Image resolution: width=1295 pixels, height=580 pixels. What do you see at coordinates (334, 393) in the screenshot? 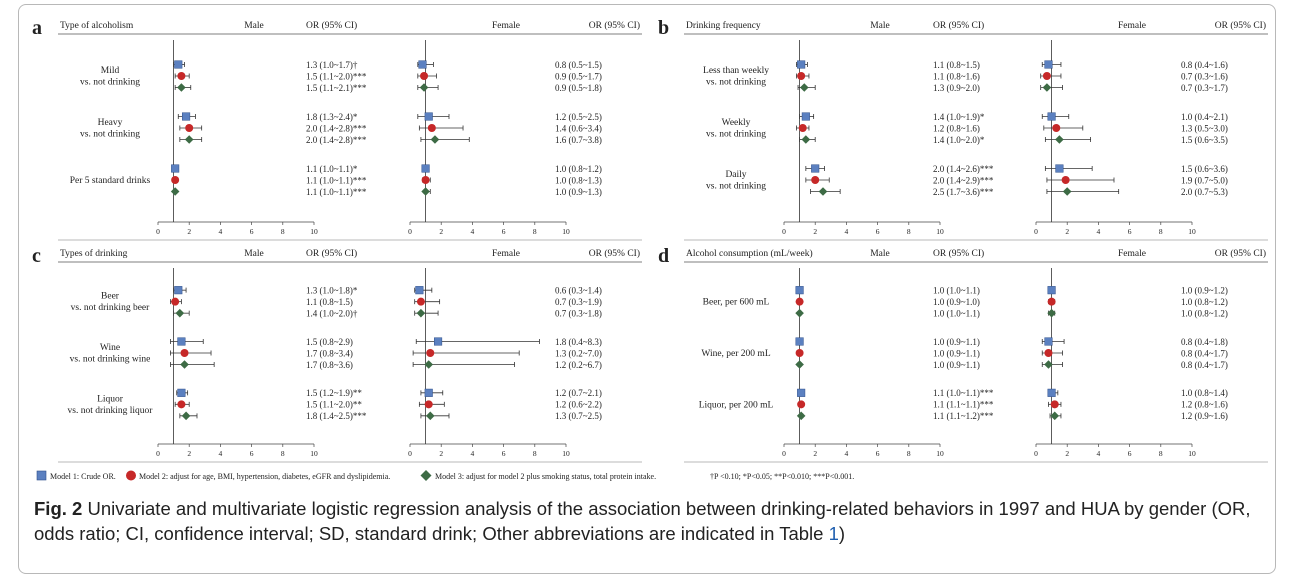
I see `male-or-value: 1.5 (1.2~1.9)**` at bounding box center [334, 393].